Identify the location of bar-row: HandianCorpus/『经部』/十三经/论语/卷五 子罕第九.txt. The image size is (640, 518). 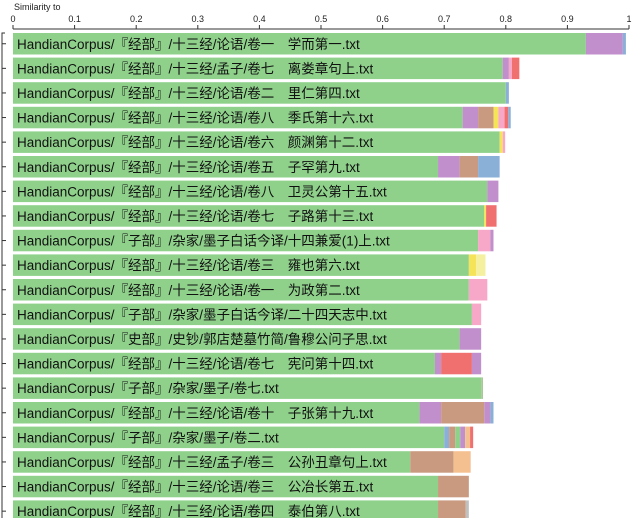
(256, 167).